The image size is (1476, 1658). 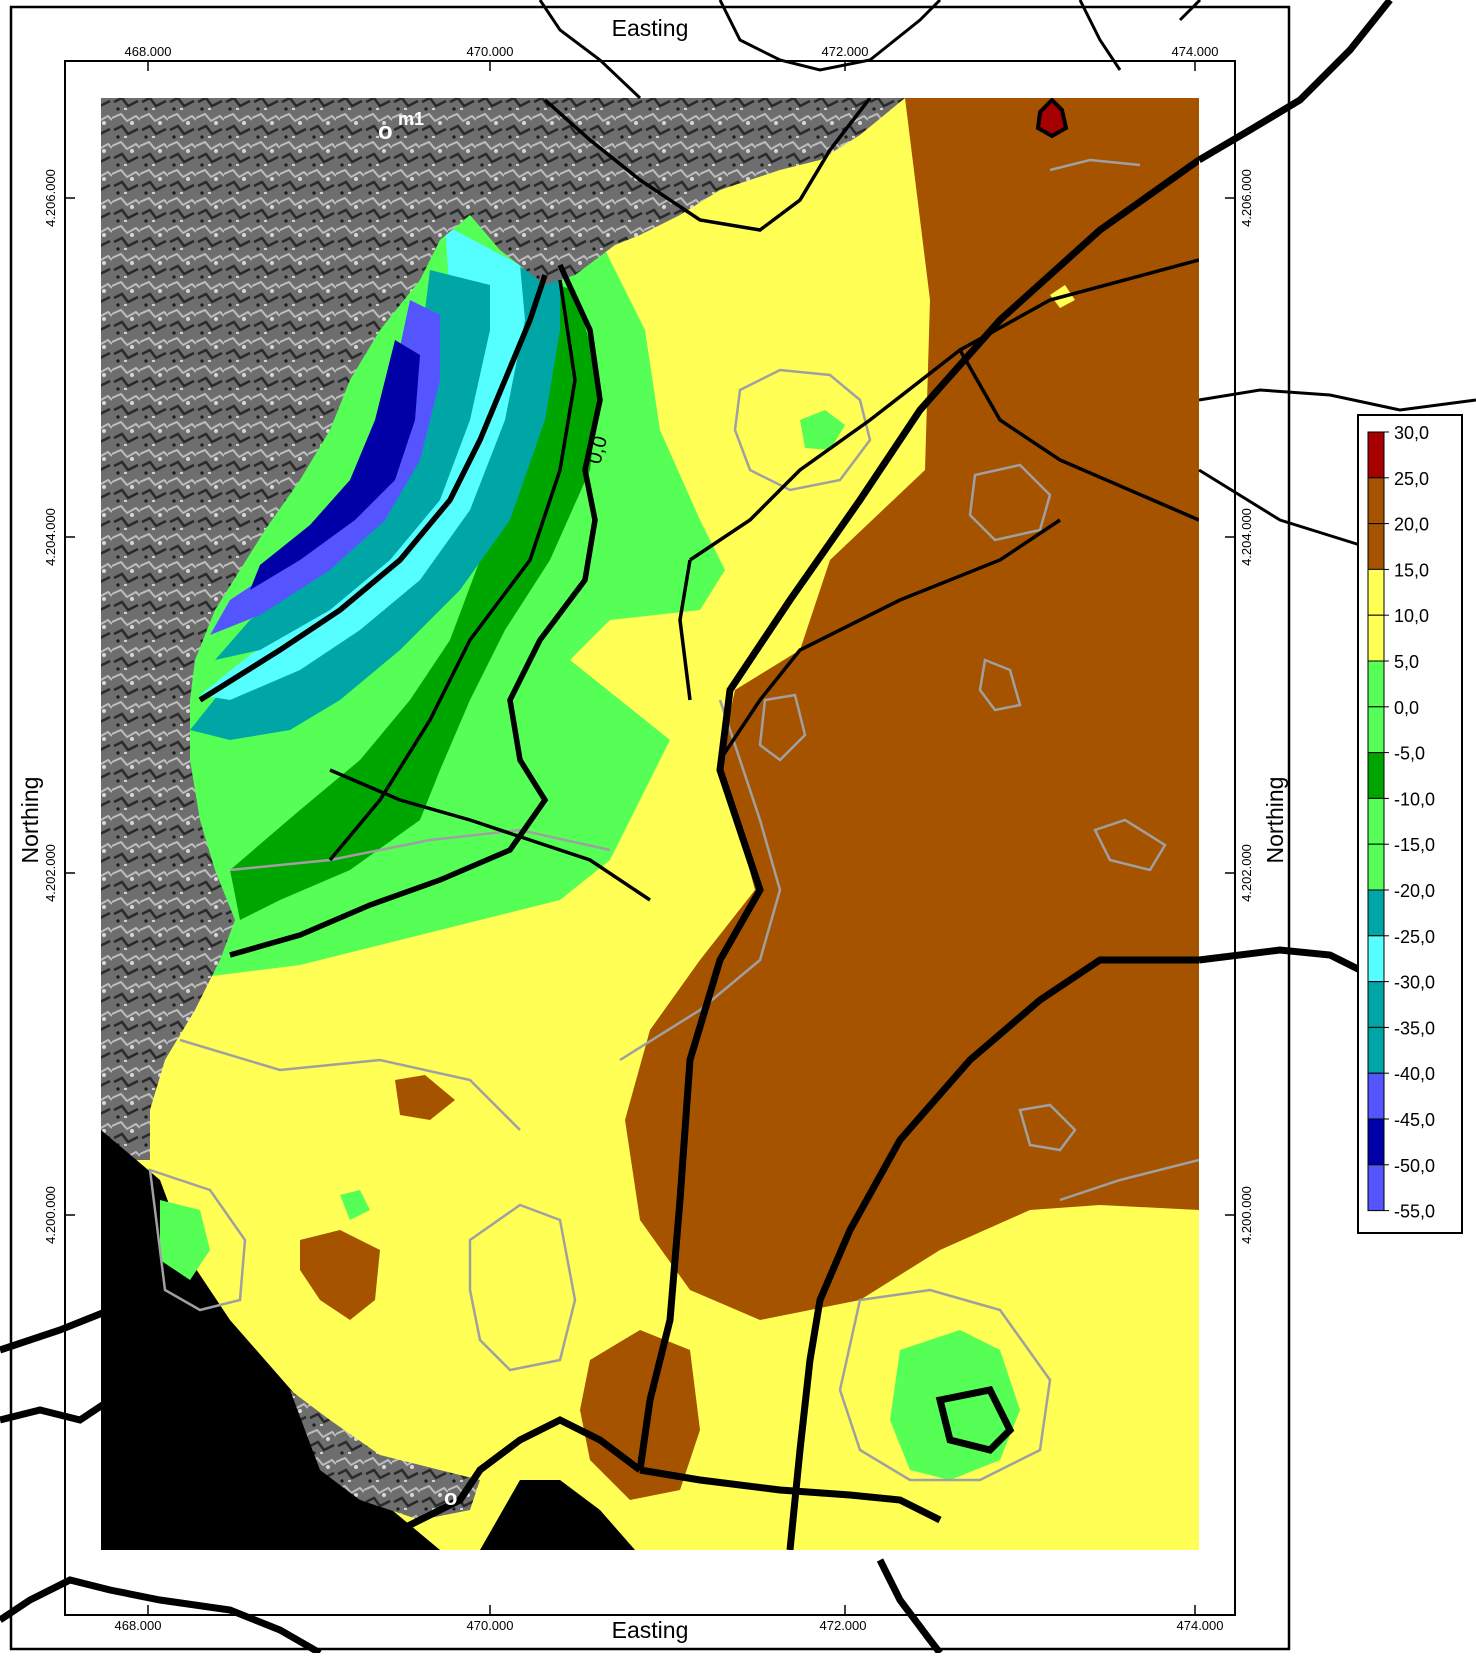 I want to click on axis-title-top: Easting, so click(x=650, y=28).